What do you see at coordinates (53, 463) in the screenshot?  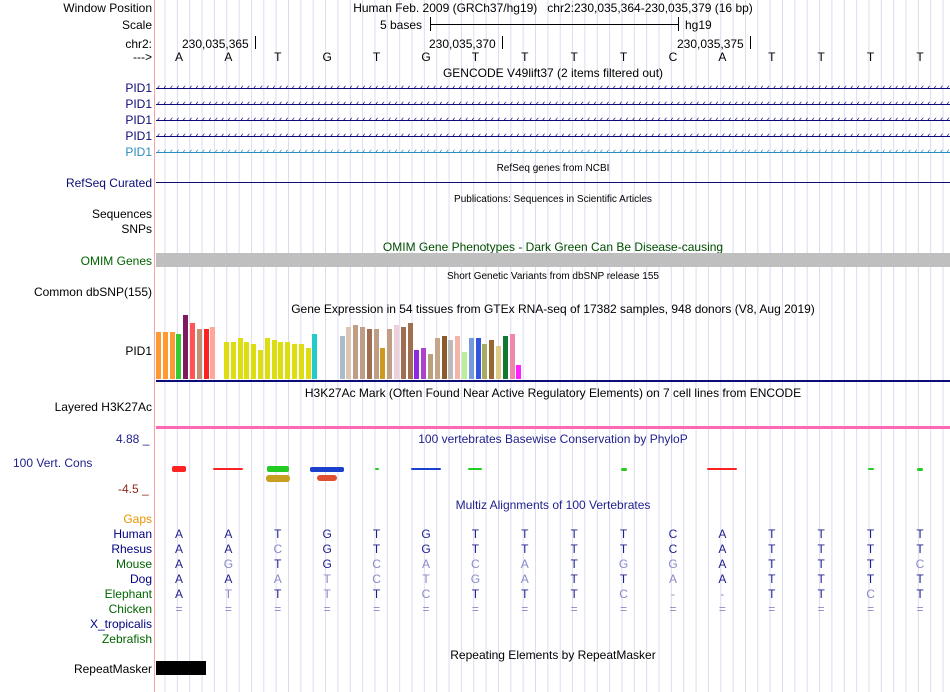 I see `phylop-label: 100 Vert. Cons` at bounding box center [53, 463].